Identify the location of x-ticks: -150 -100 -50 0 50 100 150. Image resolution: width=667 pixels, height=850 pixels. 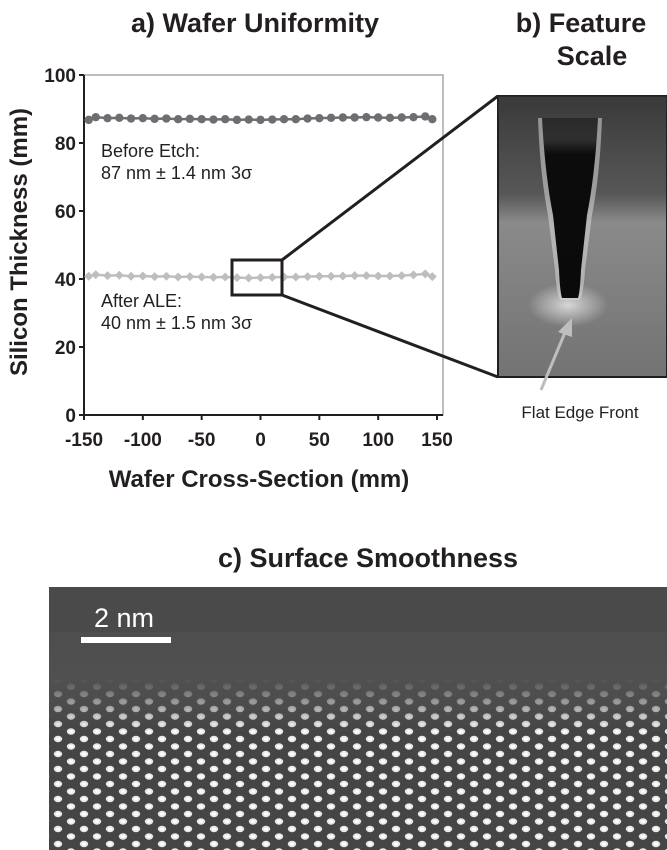
(259, 433).